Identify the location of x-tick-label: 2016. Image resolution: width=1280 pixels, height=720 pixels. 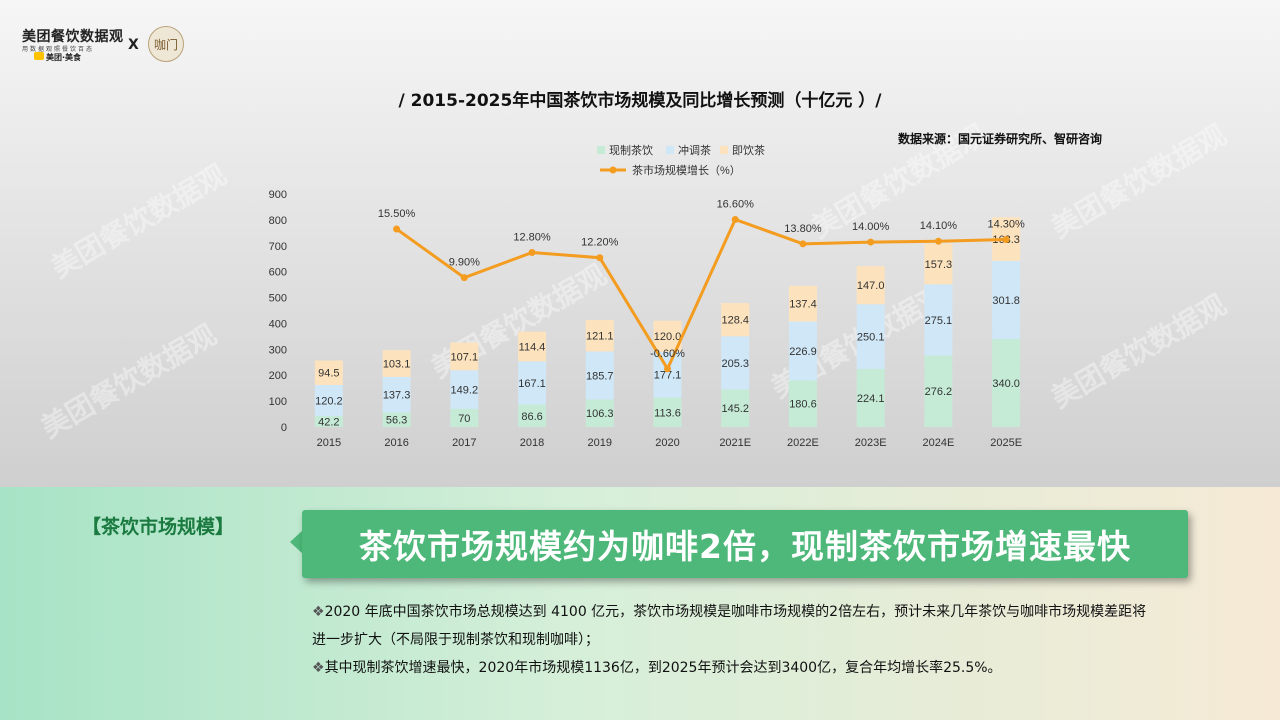
(396, 443).